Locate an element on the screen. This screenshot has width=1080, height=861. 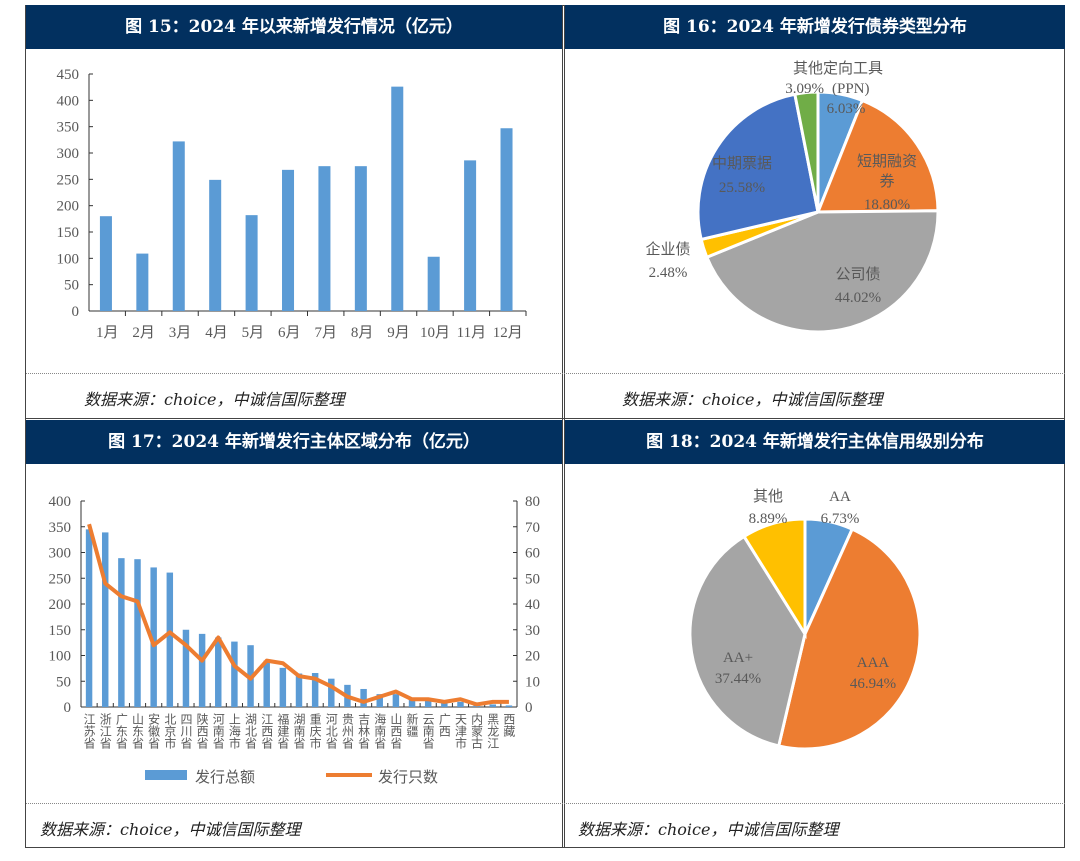
x-tick-label: 江苏省 is located at coordinates (89, 731).